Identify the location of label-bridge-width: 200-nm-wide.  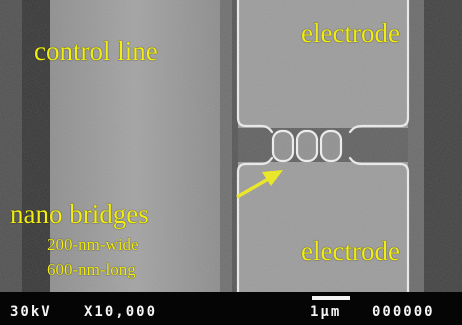
(93, 244).